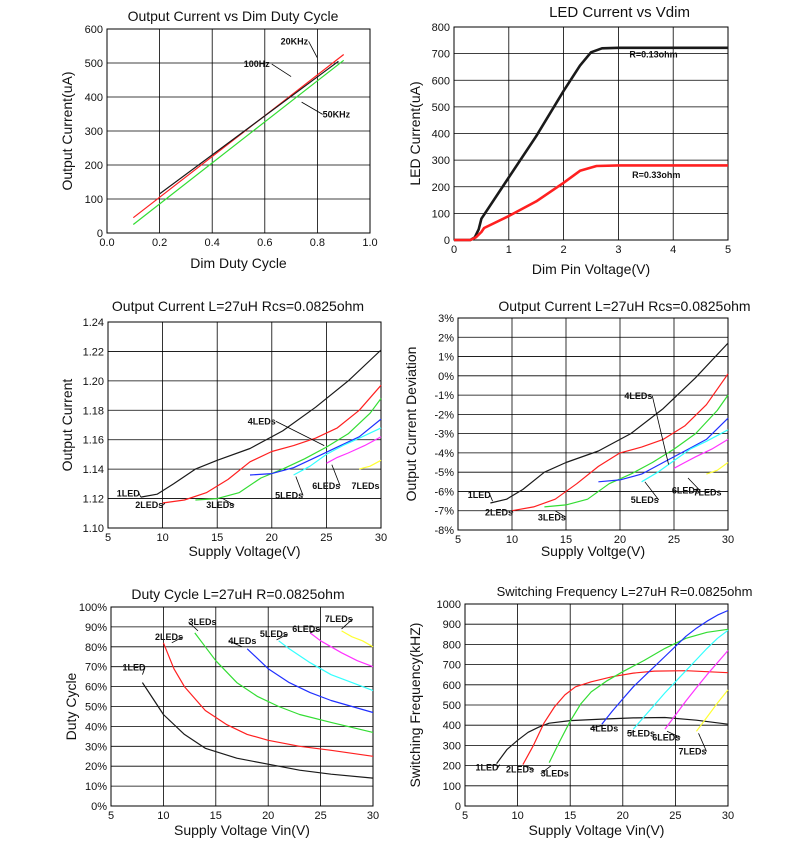 The image size is (793, 856). Describe the element at coordinates (673, 250) in the screenshot. I see `x-tick-label: 4` at that location.